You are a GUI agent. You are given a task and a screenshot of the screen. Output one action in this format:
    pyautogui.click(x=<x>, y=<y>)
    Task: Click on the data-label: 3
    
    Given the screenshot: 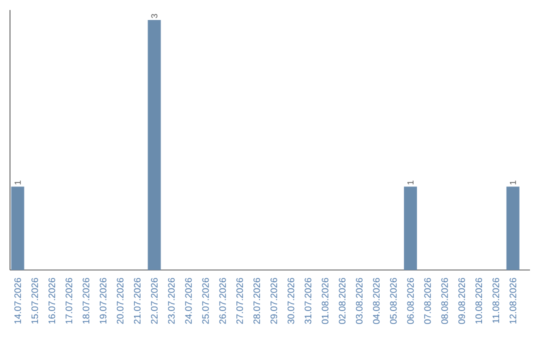 What is the action you would take?
    pyautogui.click(x=154, y=16)
    